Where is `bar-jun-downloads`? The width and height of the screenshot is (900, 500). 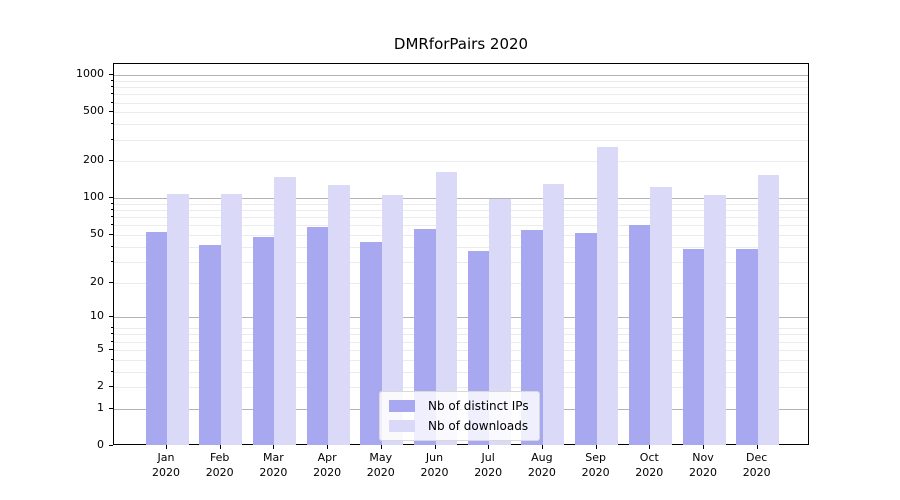
bar-jun-downloads is located at coordinates (446, 308).